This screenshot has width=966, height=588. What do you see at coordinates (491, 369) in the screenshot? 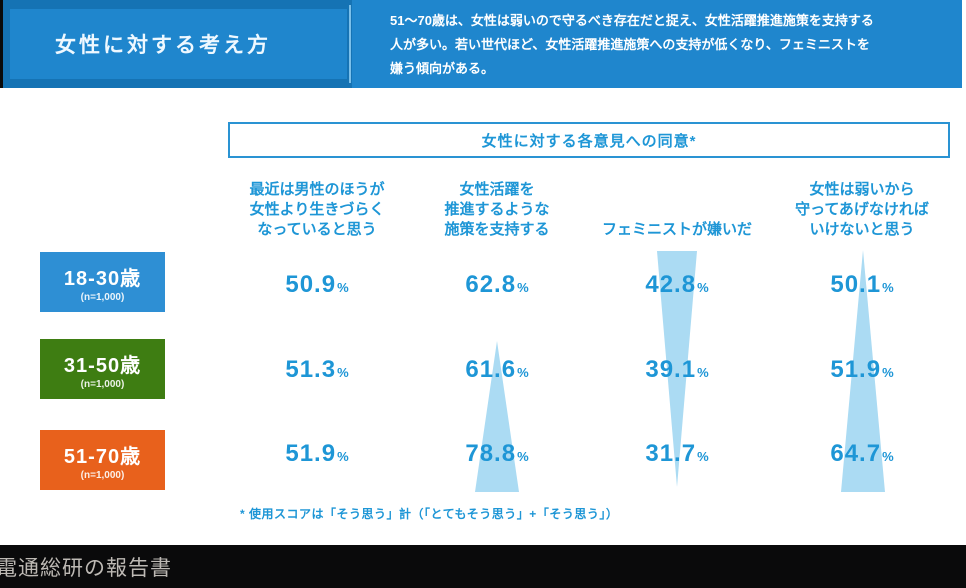
I see `value-number: 61.6` at bounding box center [491, 369].